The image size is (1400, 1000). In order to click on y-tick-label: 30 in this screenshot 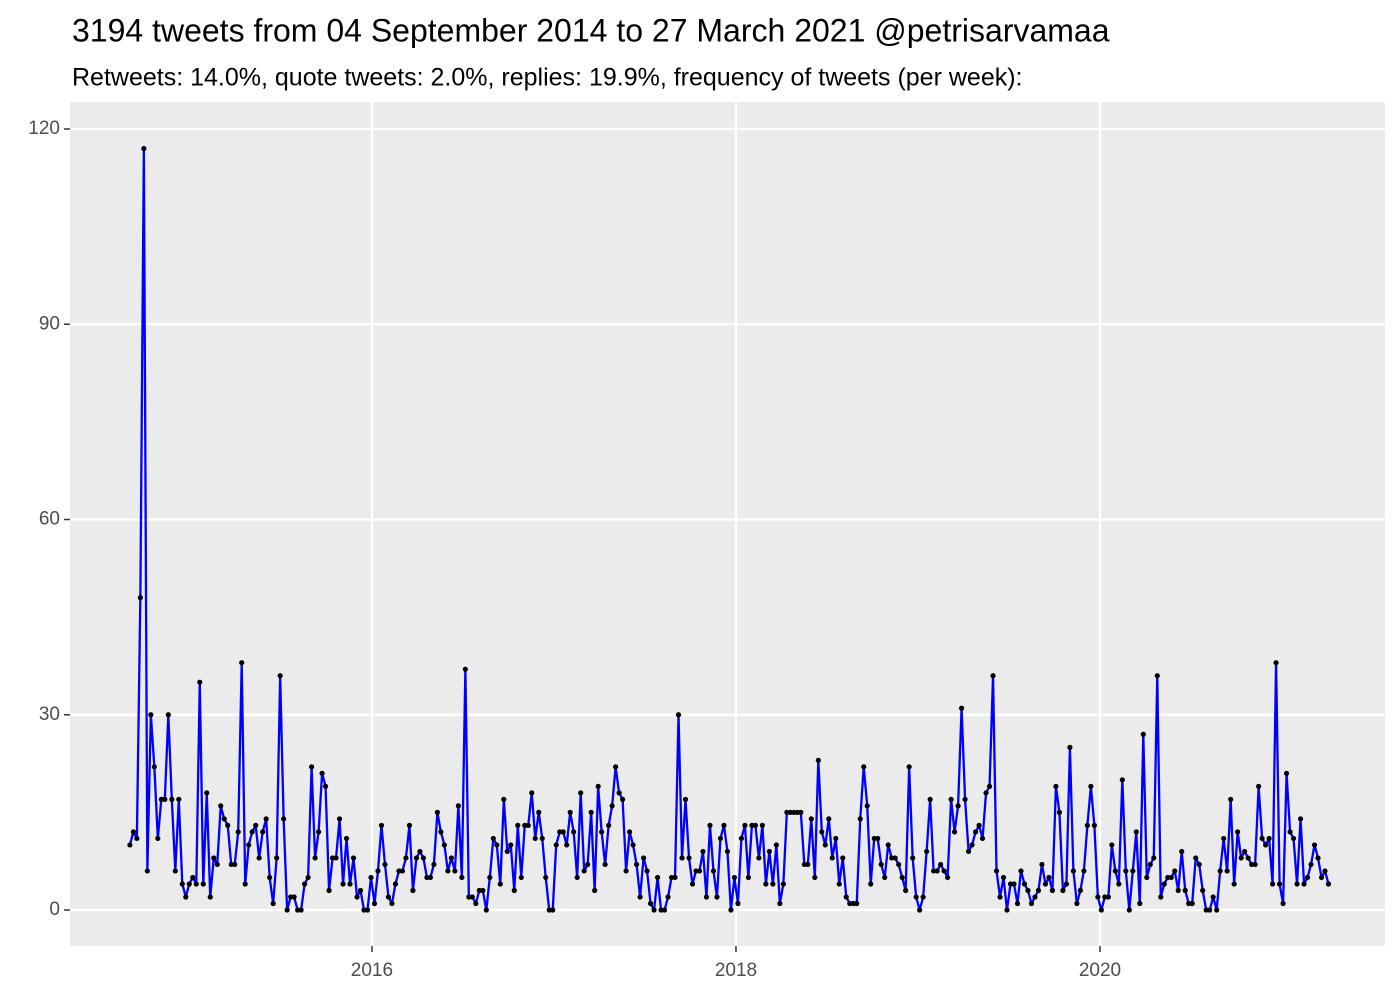, I will do `click(49, 714)`.